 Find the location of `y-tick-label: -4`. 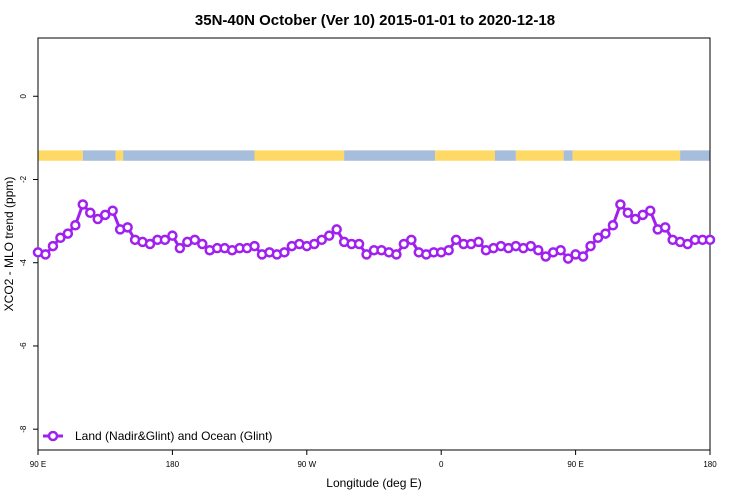

y-tick-label: -4 is located at coordinates (23, 263).